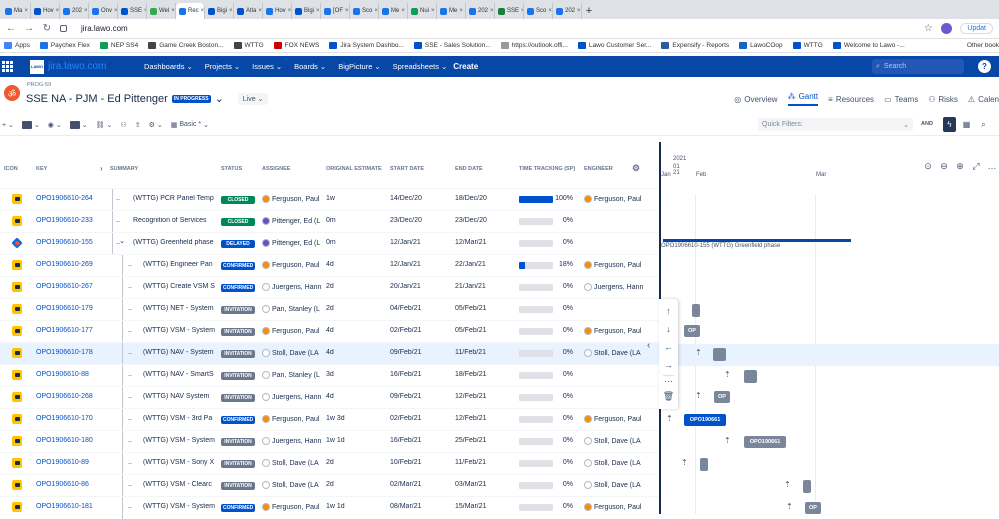 This screenshot has height=519, width=999. I want to click on menu-issues: Issues ⌄, so click(267, 66).